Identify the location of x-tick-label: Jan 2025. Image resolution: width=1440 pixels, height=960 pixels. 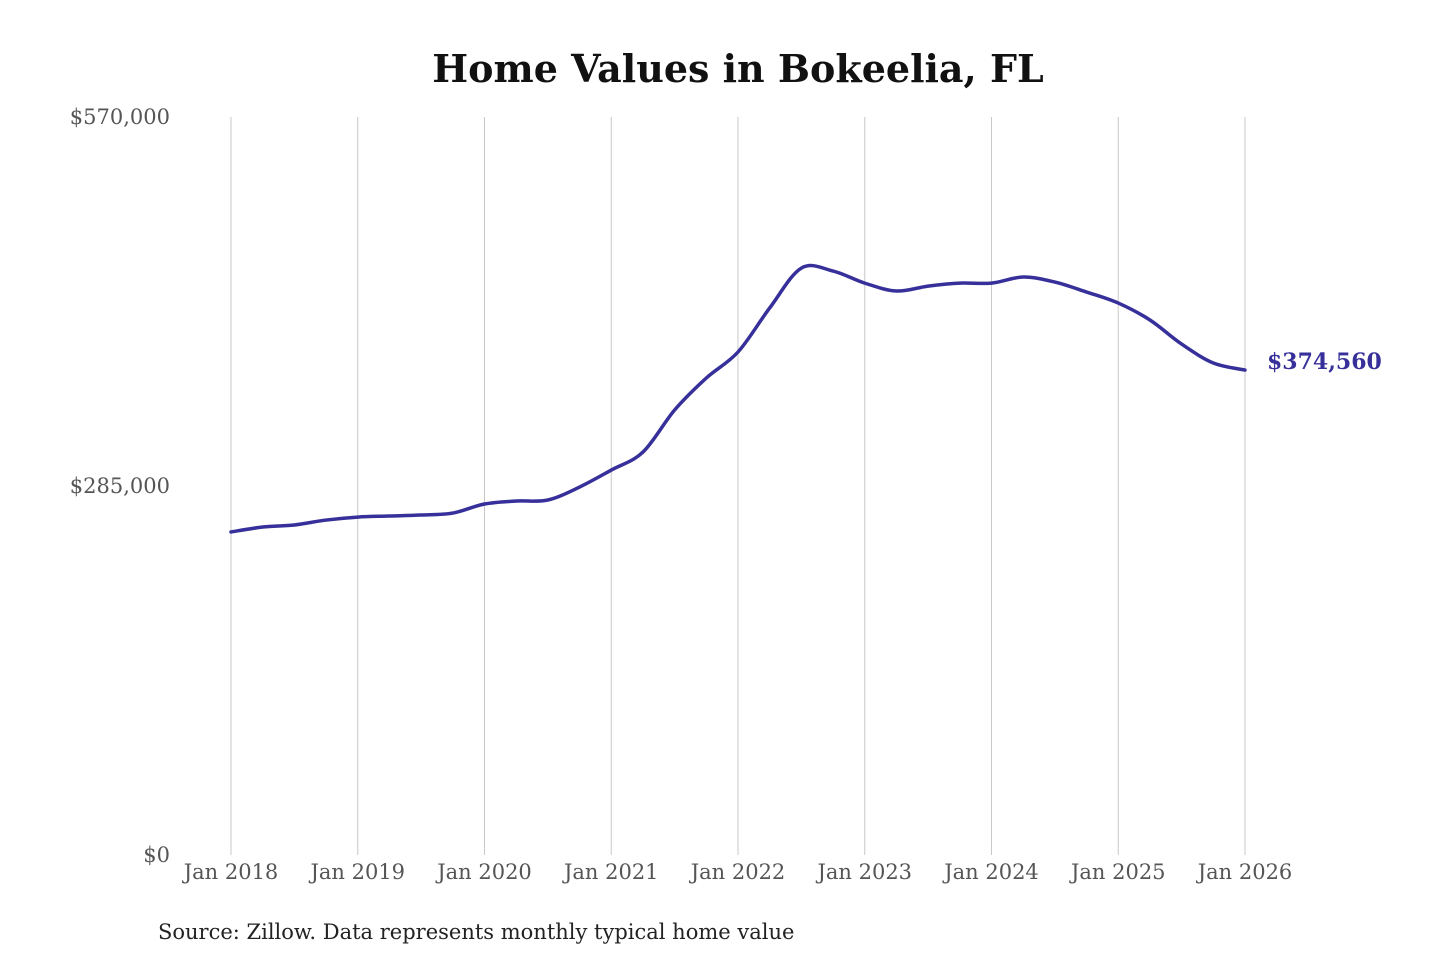
(1117, 872).